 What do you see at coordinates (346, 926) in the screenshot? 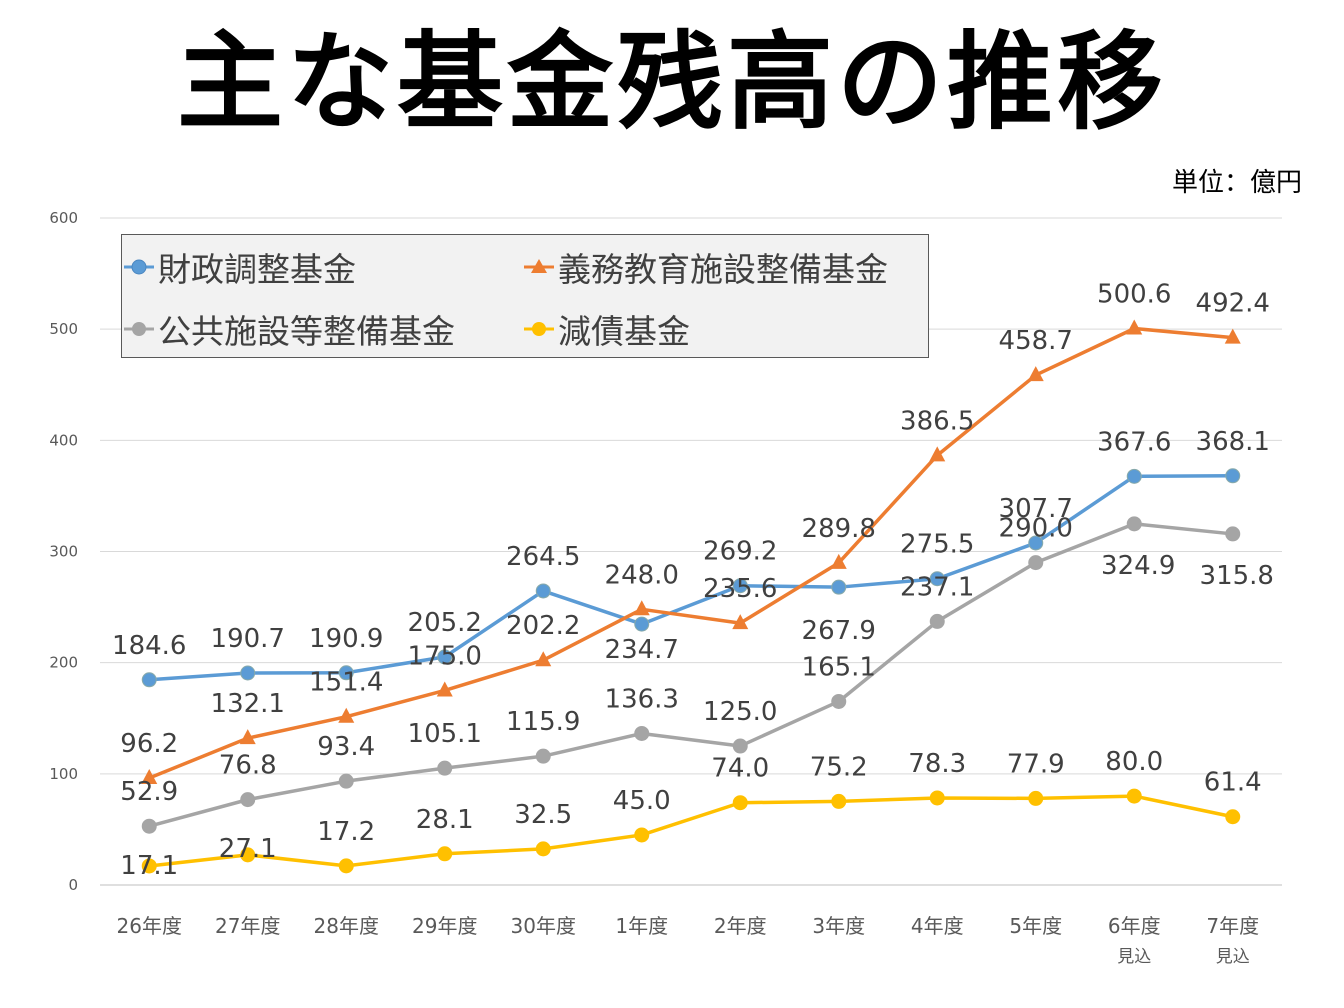
I see `x-tick-label: 28年度` at bounding box center [346, 926].